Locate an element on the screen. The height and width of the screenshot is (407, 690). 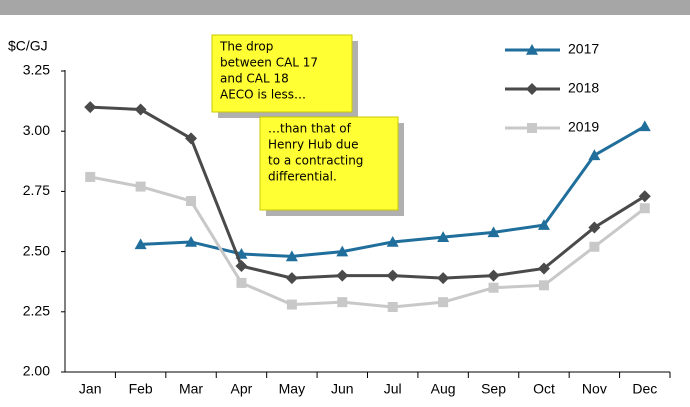
header-bar is located at coordinates (345, 7).